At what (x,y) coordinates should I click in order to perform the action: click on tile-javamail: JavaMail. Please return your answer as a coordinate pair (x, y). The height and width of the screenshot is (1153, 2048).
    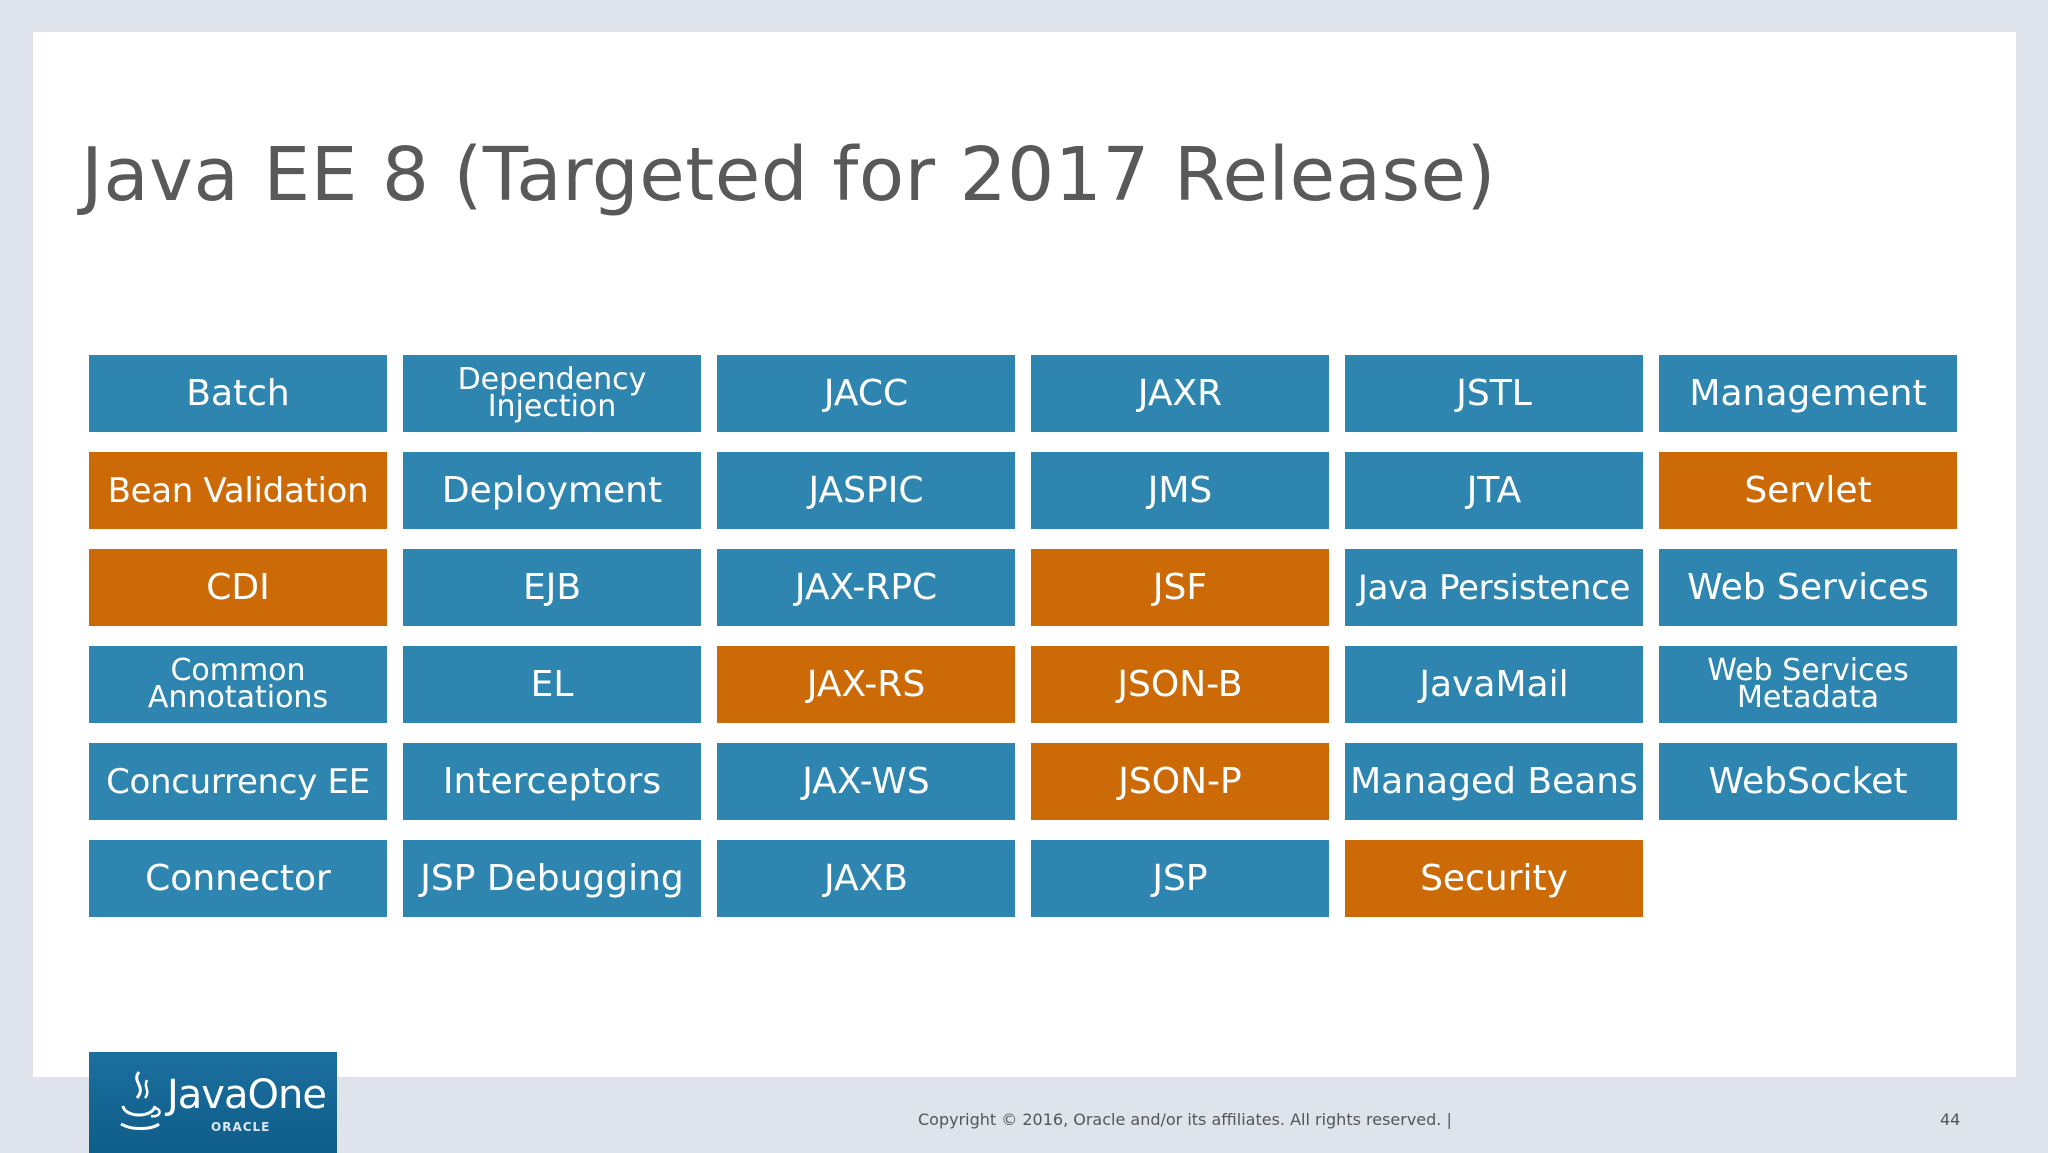
    Looking at the image, I should click on (1494, 684).